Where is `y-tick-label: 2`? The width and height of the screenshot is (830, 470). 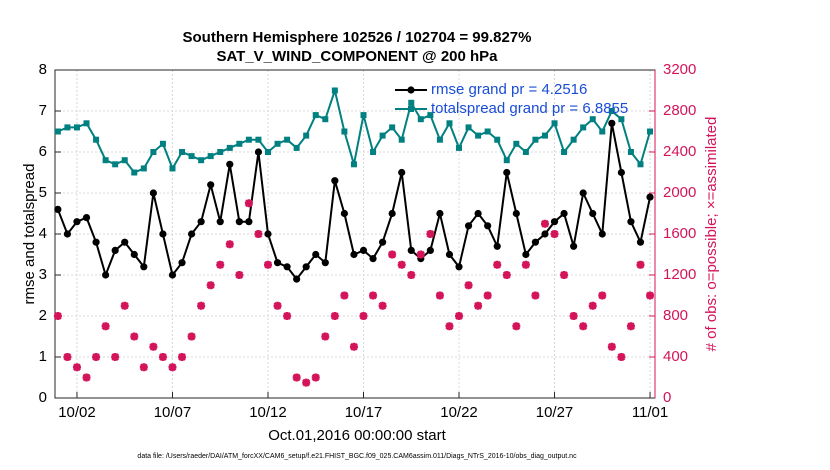
y-tick-label: 2 is located at coordinates (43, 315).